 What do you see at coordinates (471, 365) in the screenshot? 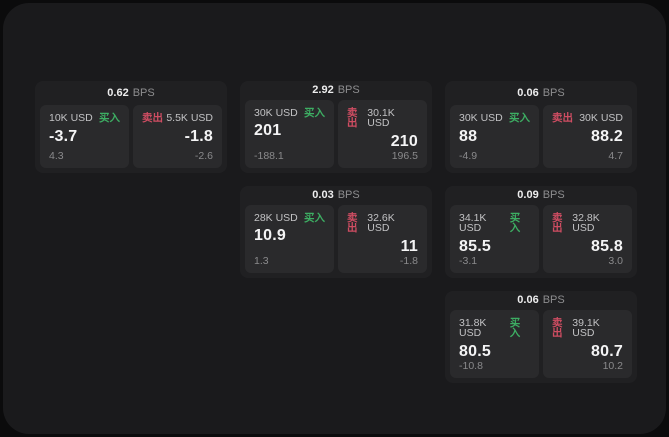
I see `buy-change: -10.8` at bounding box center [471, 365].